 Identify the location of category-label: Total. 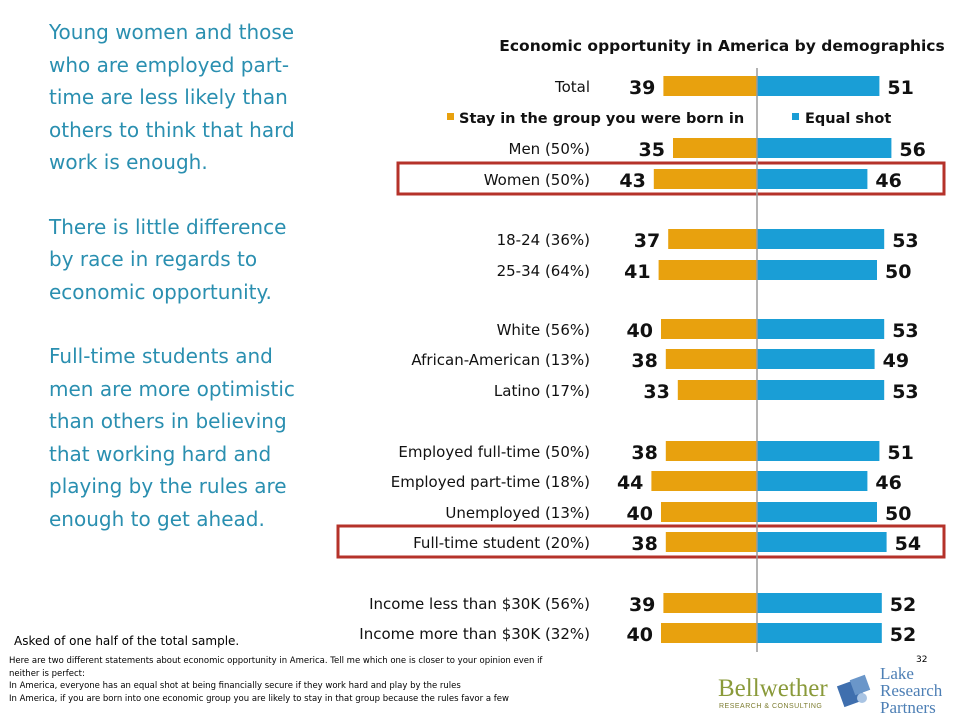
(572, 87).